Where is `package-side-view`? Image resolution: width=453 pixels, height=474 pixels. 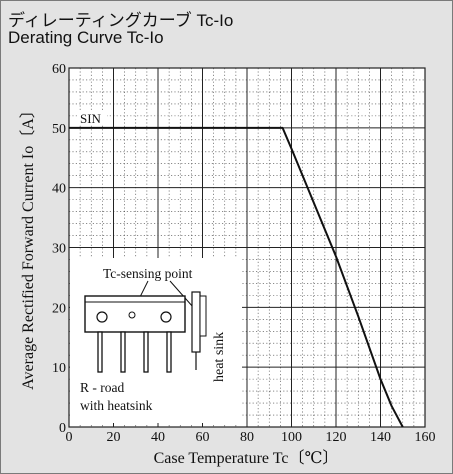
package-side-view is located at coordinates (196, 322).